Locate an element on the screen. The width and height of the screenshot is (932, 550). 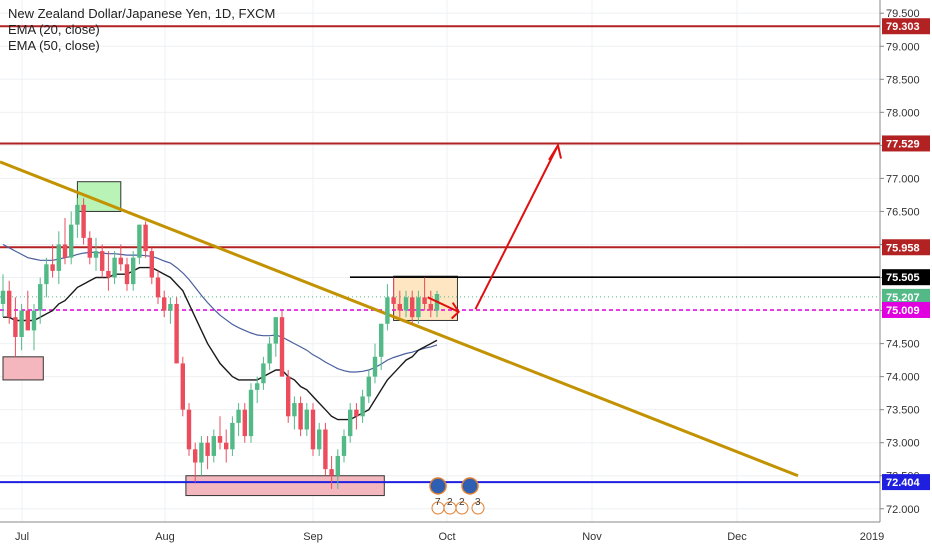
arrow-pullback is located at coordinates (443, 304).